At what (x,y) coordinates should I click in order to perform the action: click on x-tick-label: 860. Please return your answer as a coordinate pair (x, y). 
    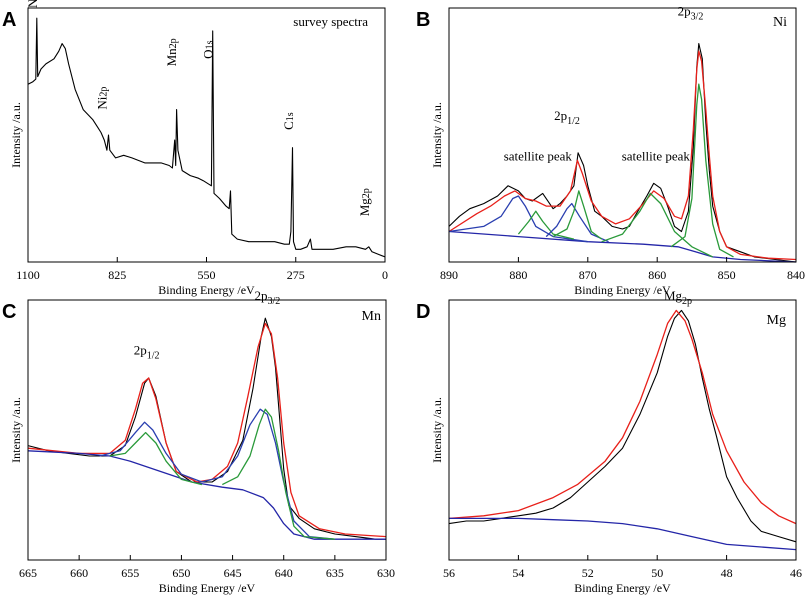
    Looking at the image, I should click on (657, 275).